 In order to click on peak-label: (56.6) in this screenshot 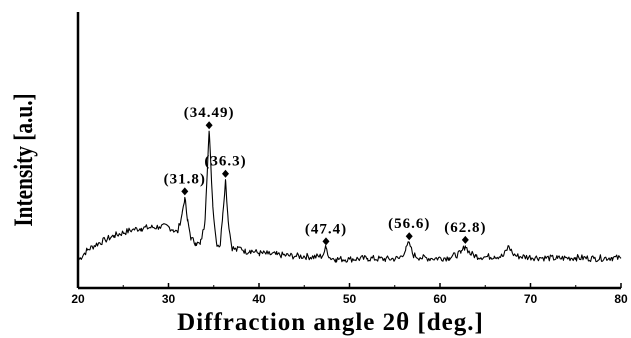, I will do `click(409, 224)`.